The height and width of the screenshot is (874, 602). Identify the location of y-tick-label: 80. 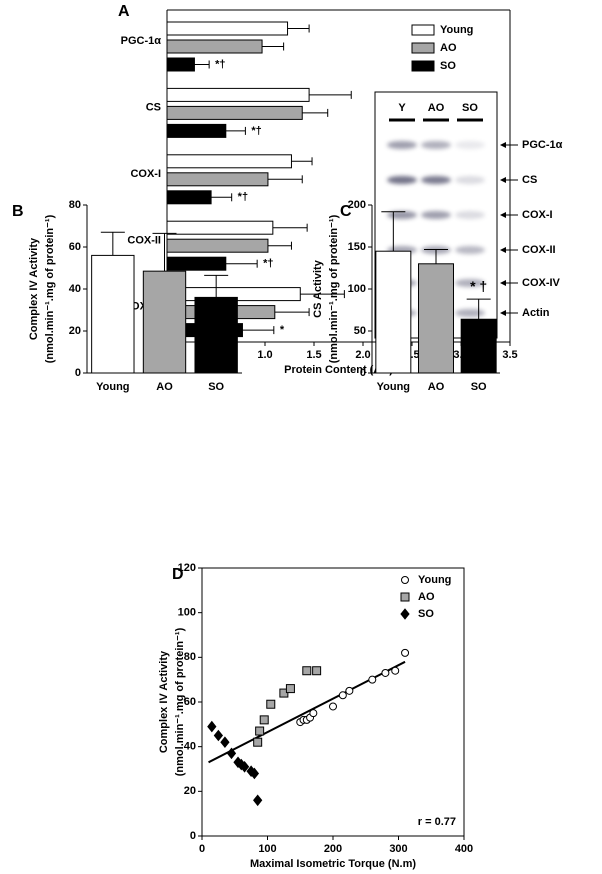
(190, 657).